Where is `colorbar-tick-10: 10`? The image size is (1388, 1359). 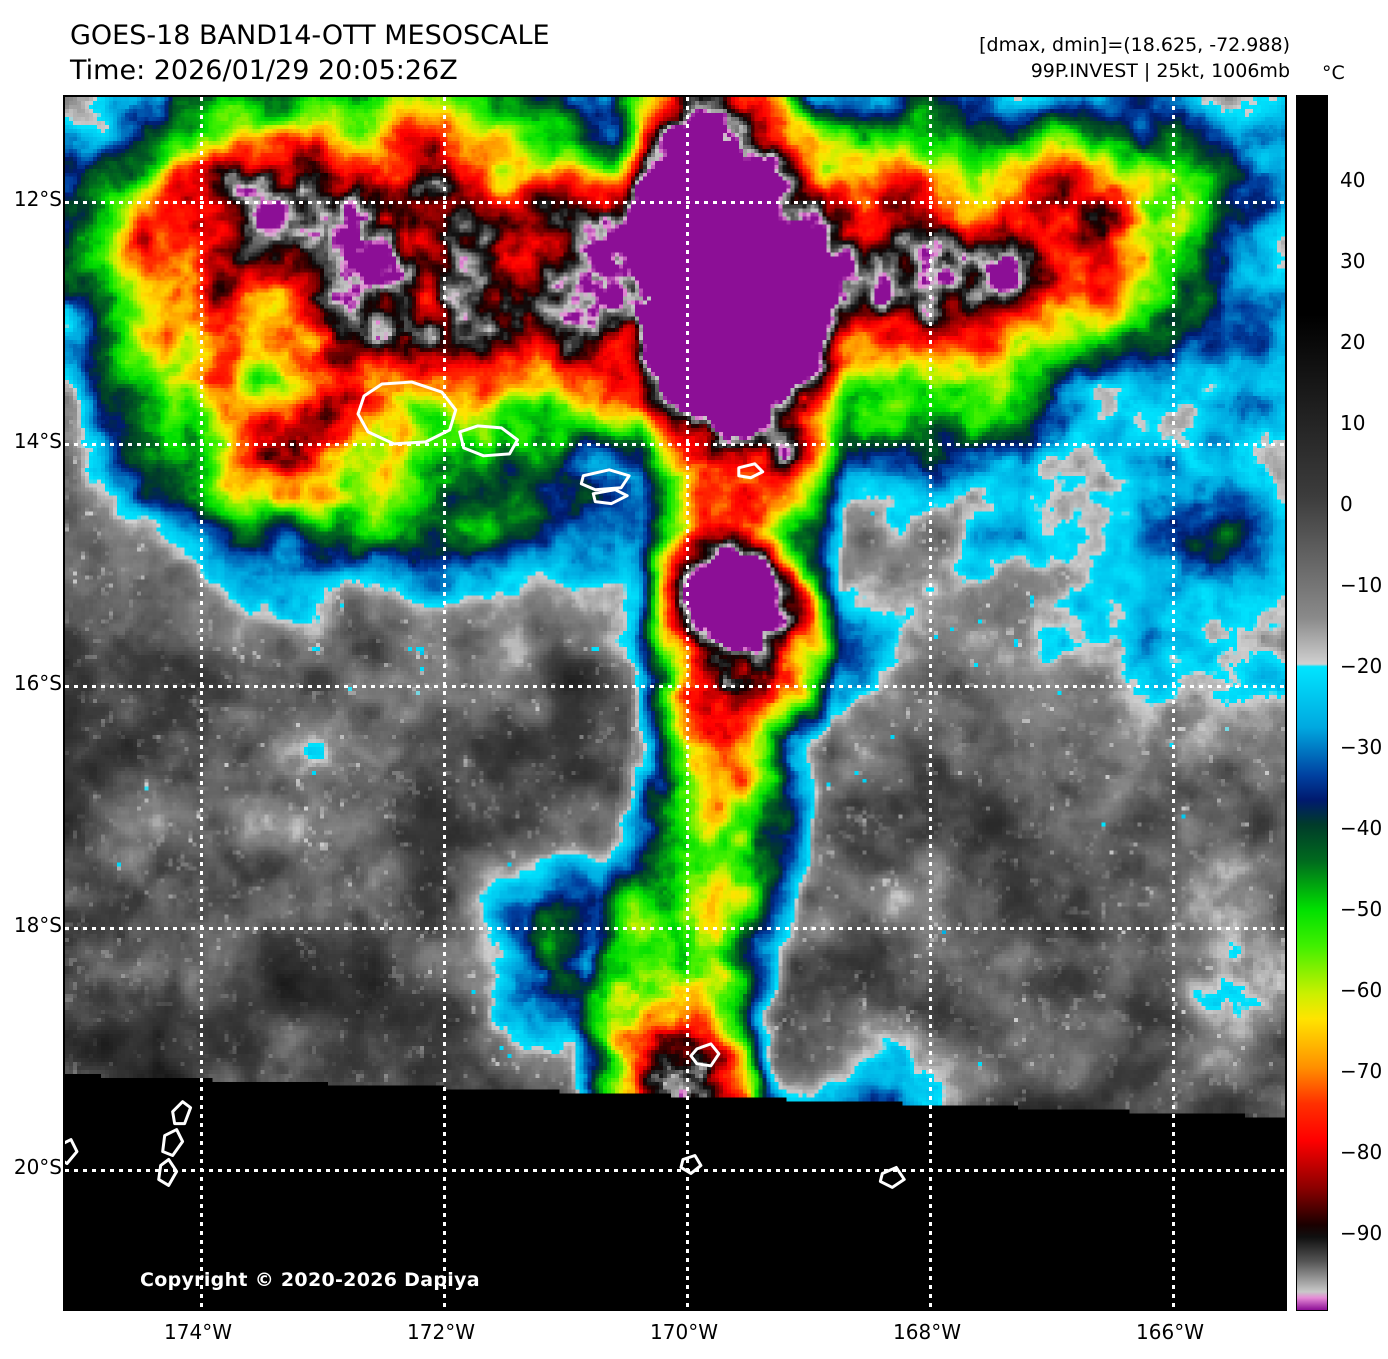
colorbar-tick-10: 10 is located at coordinates (1353, 423).